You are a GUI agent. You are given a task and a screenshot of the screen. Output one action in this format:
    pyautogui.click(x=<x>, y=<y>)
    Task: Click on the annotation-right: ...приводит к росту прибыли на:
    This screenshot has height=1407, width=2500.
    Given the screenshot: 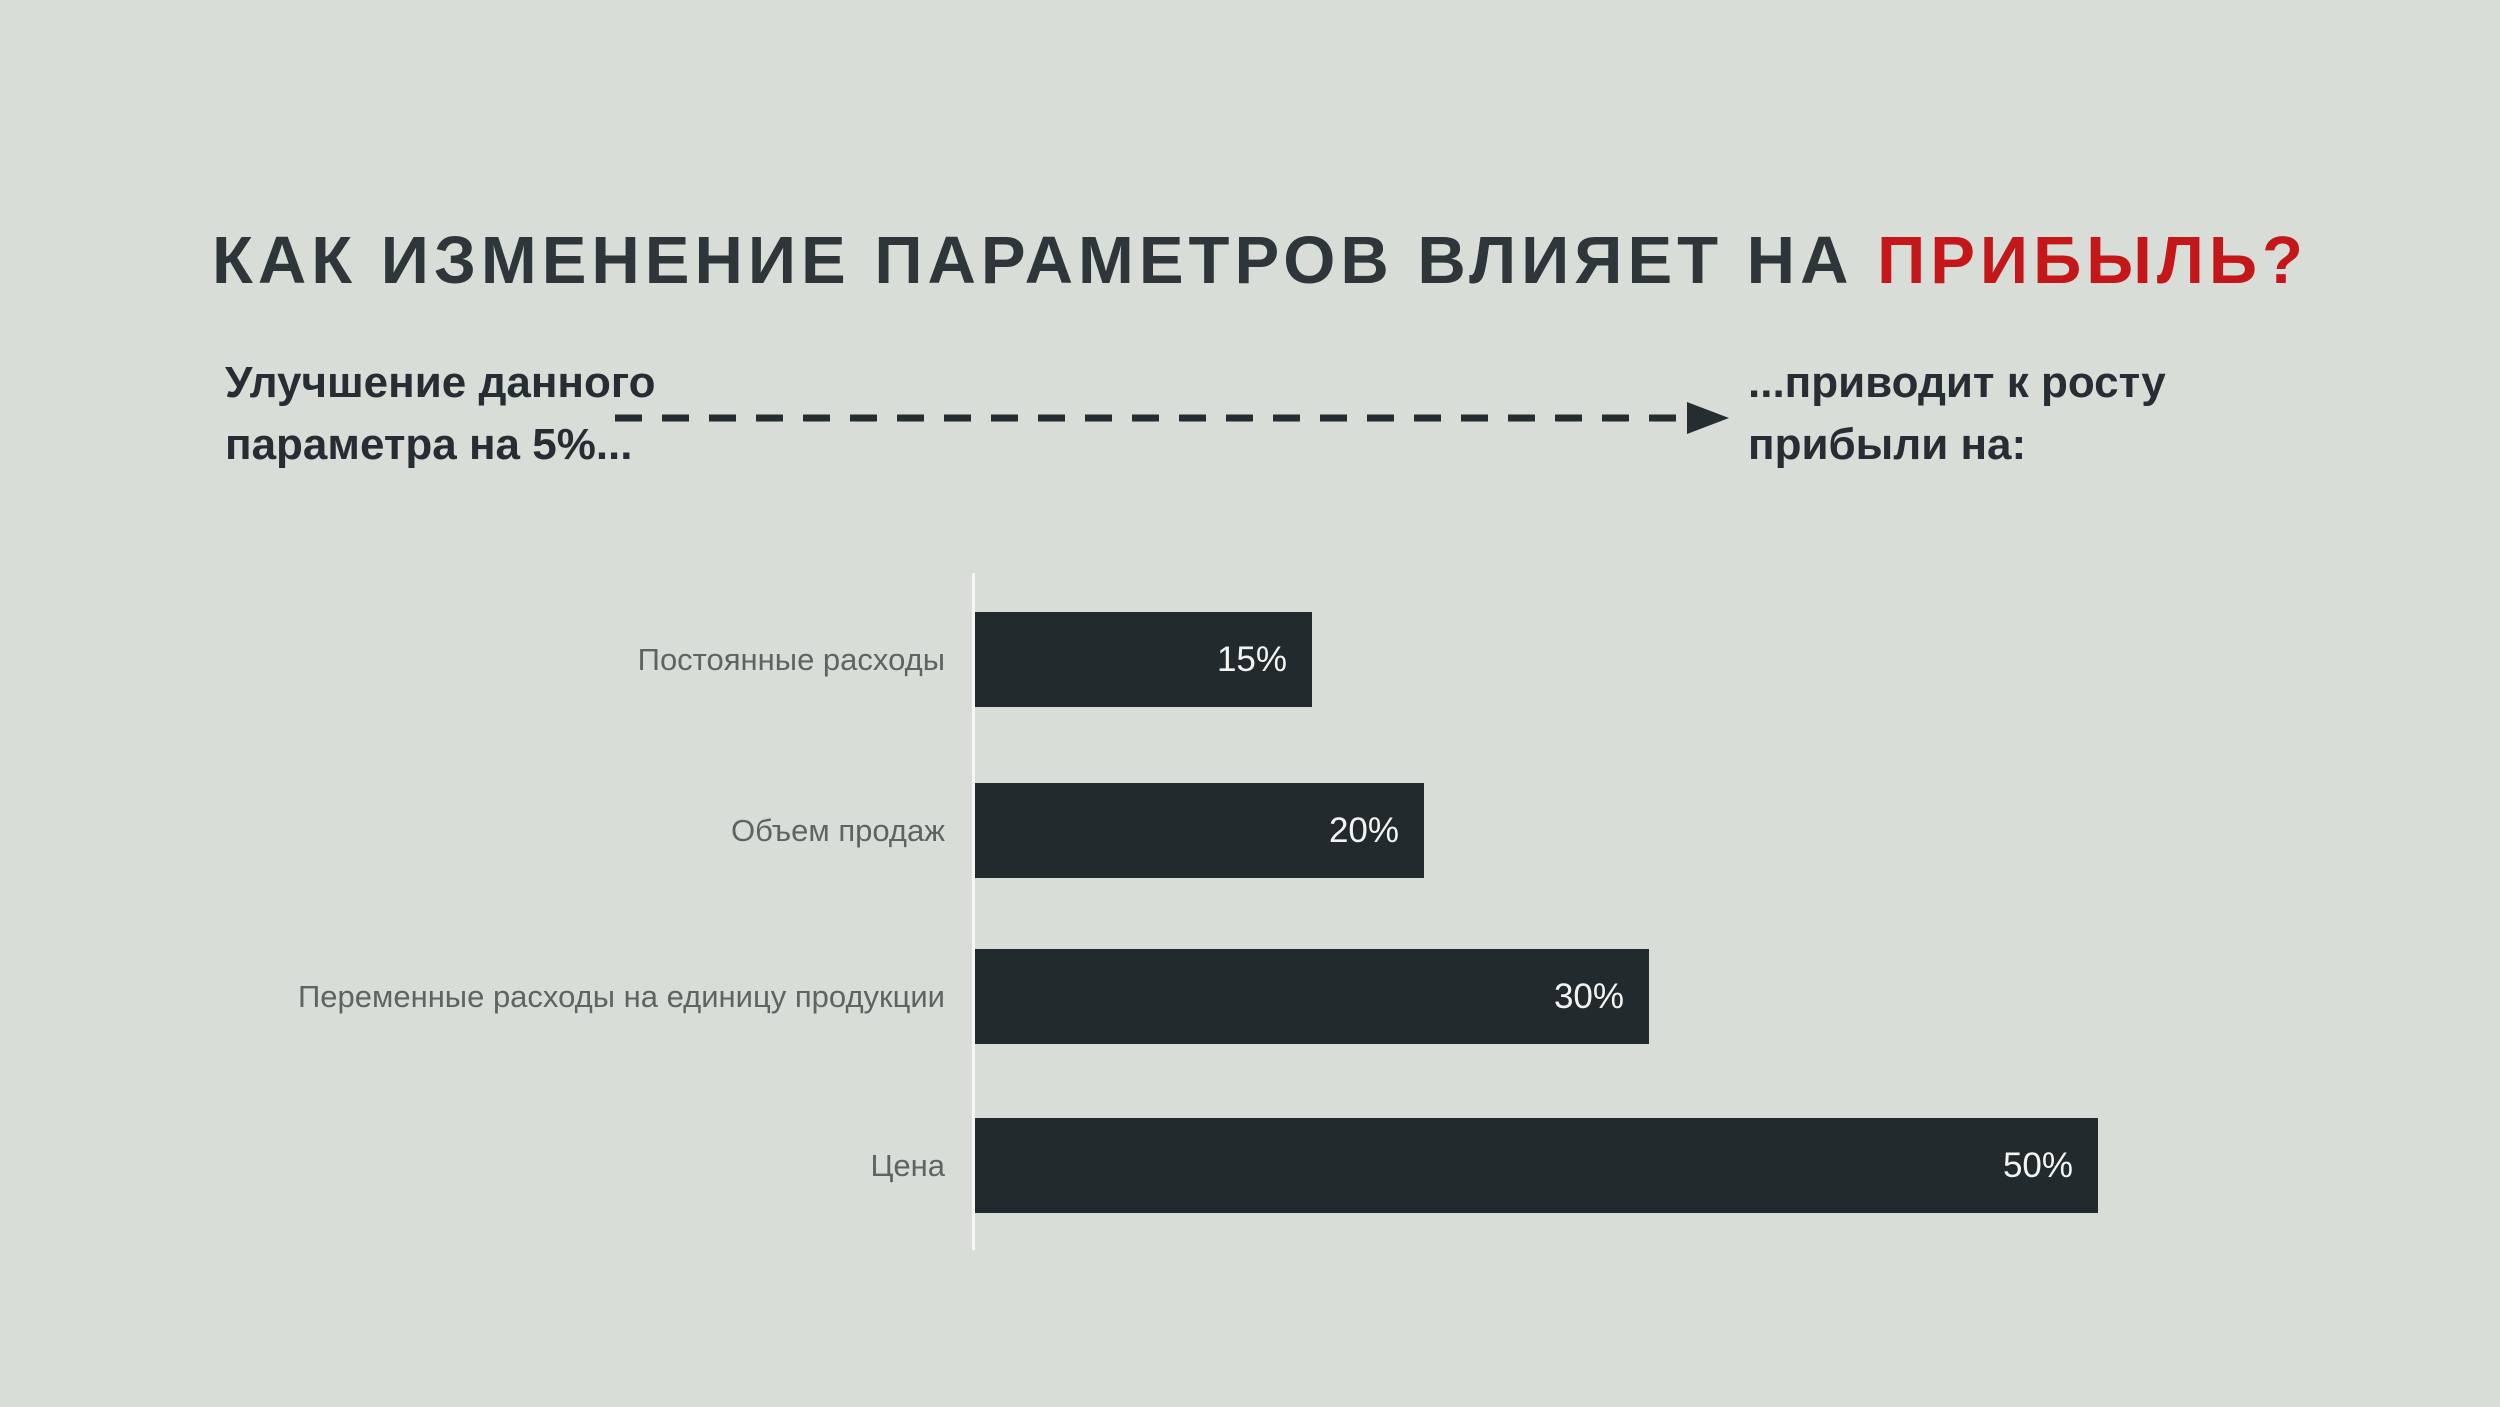 What is the action you would take?
    pyautogui.click(x=1957, y=414)
    